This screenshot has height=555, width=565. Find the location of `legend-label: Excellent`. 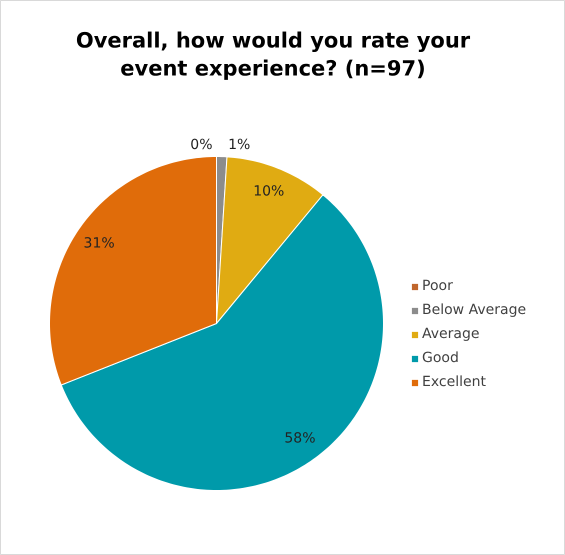

legend-label: Excellent is located at coordinates (454, 382).